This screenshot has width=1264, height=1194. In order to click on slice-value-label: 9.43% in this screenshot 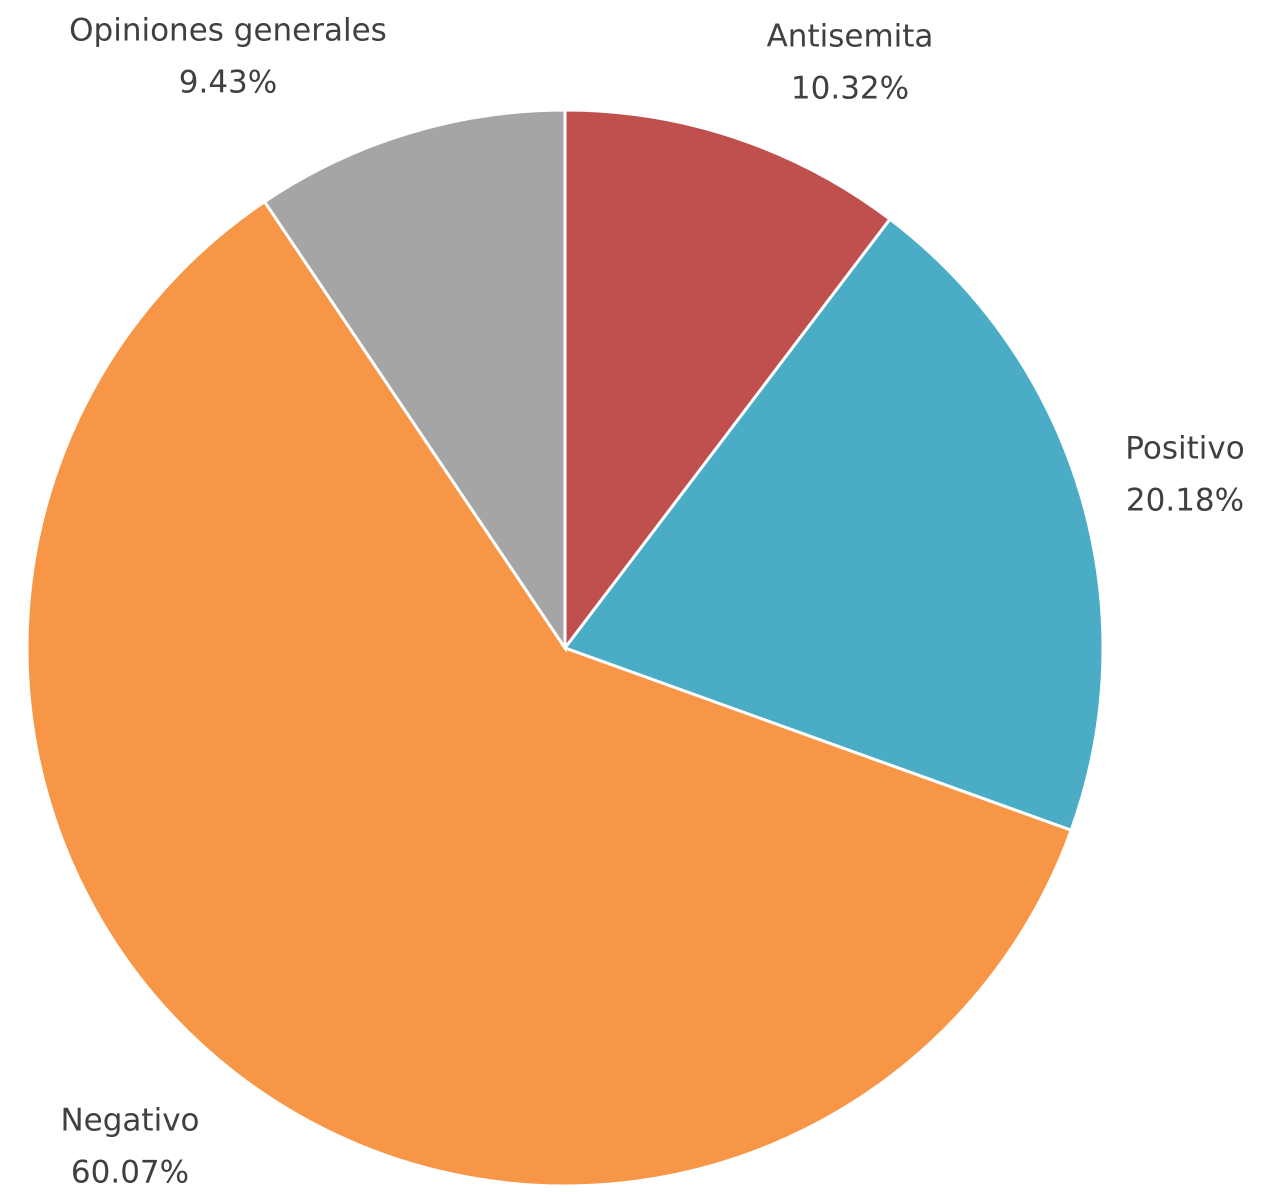, I will do `click(228, 83)`.